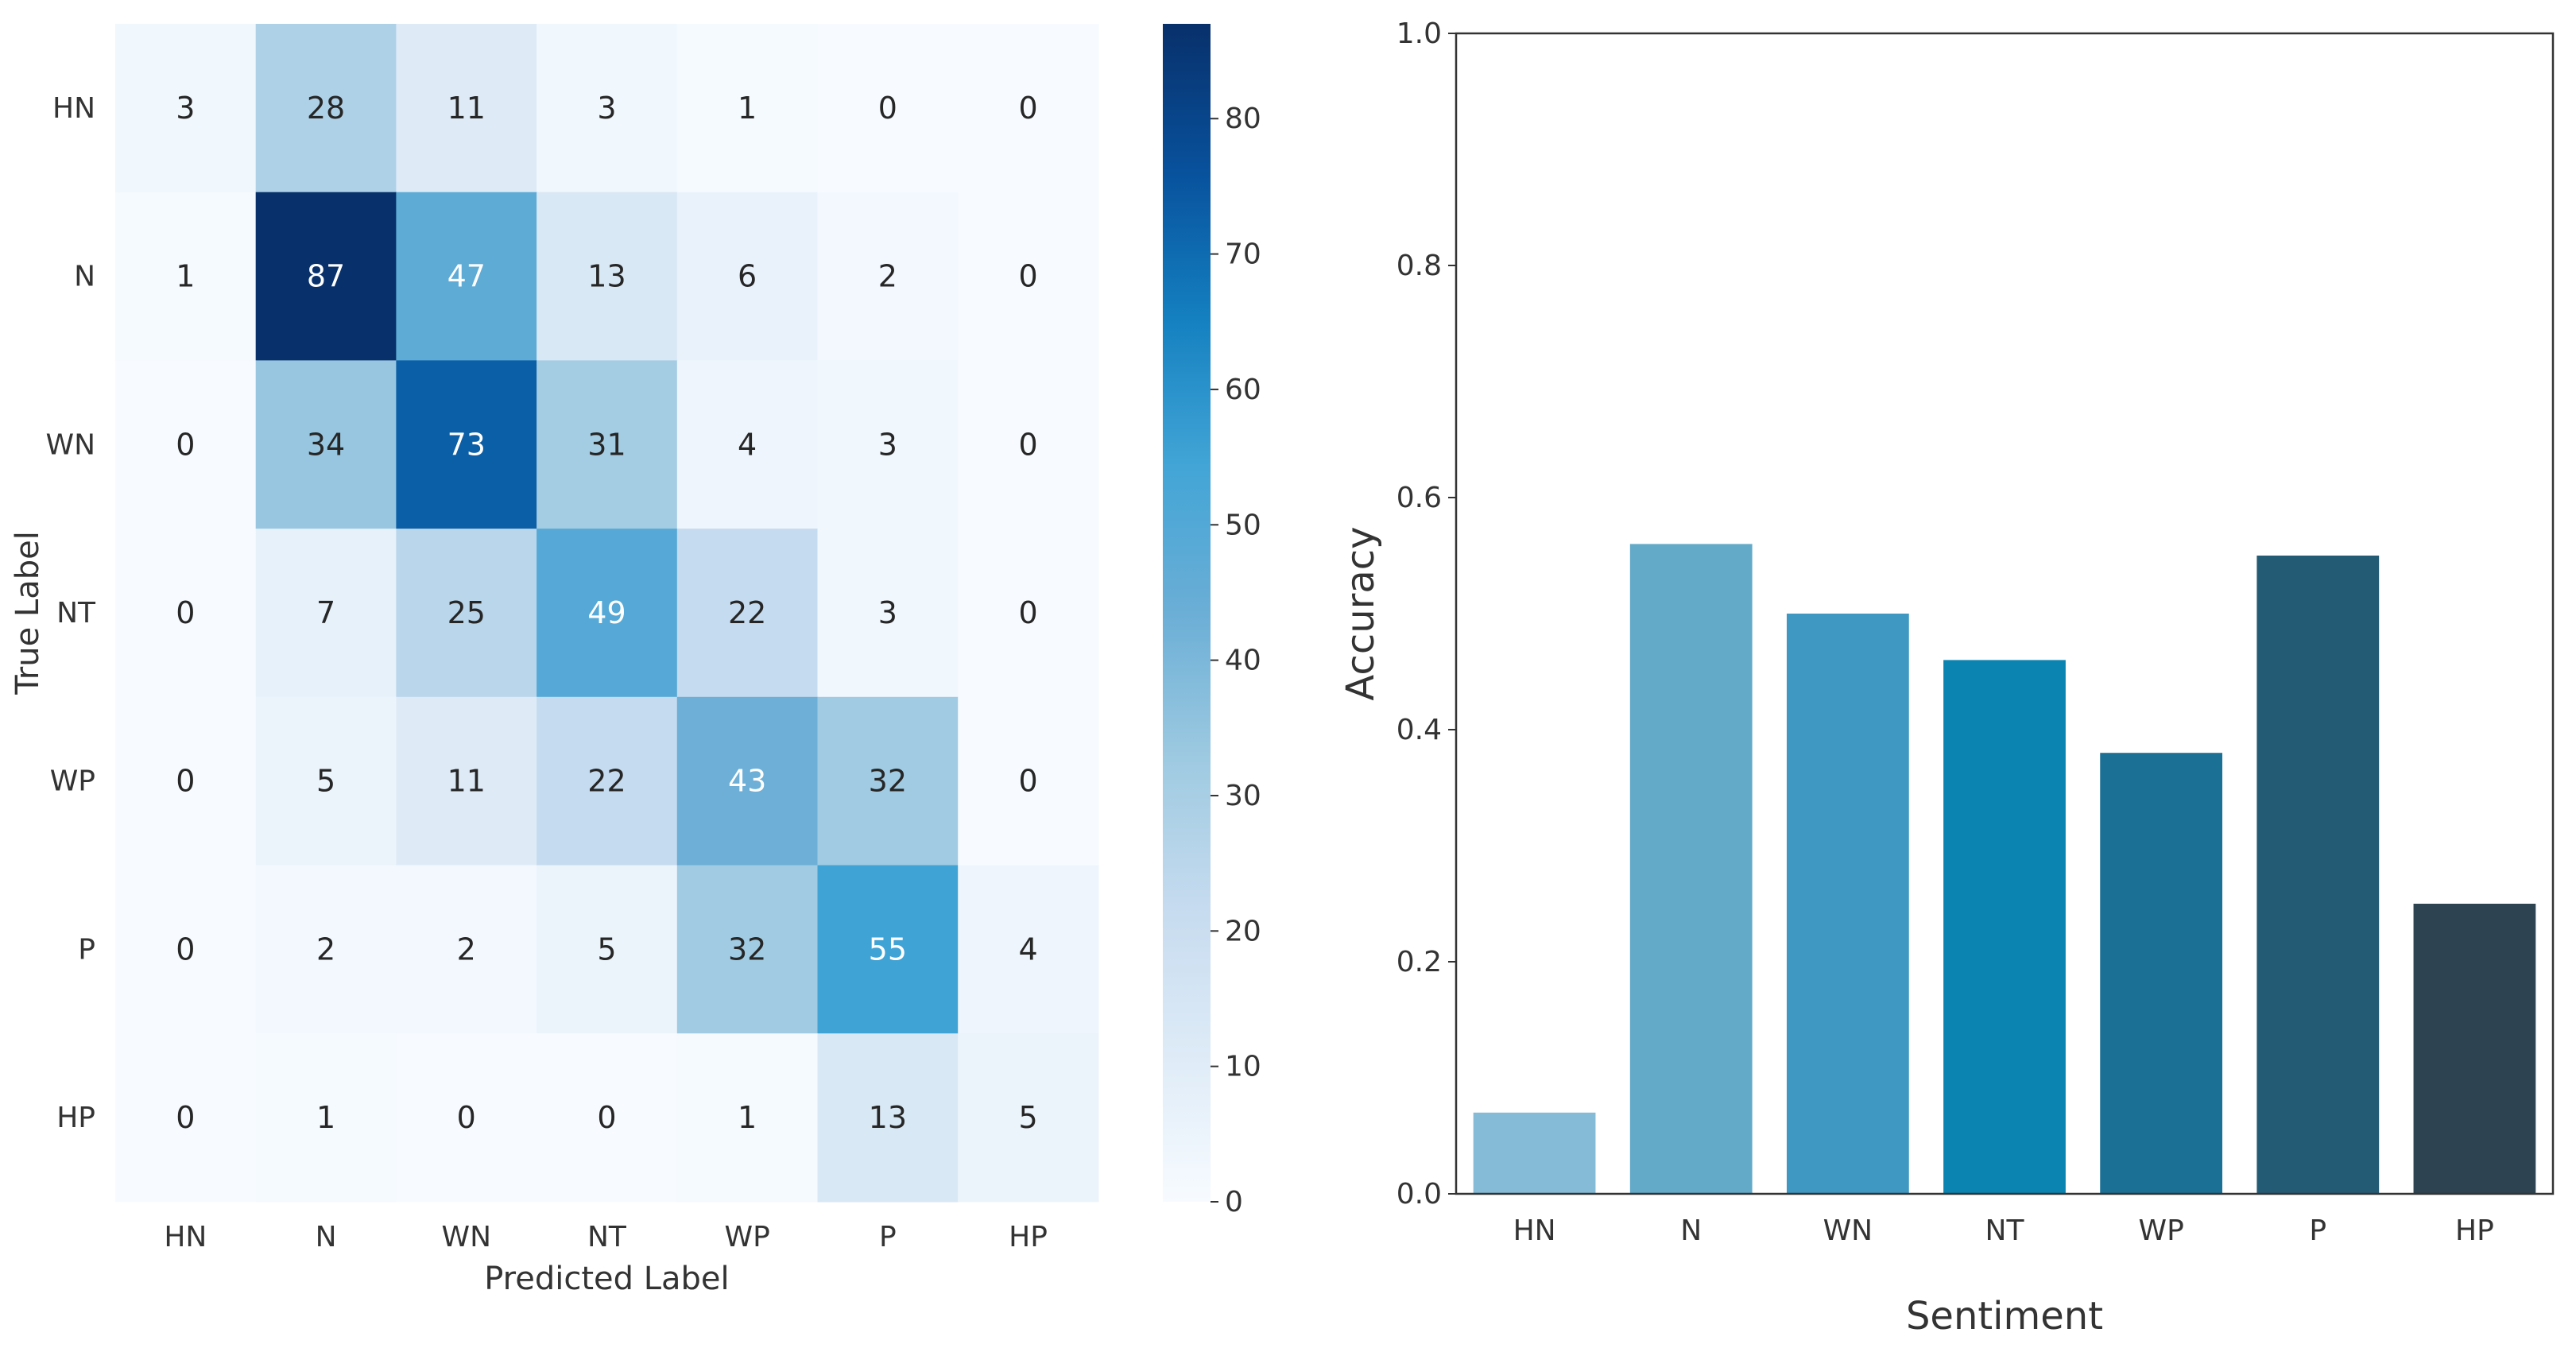 The width and height of the screenshot is (2576, 1352). What do you see at coordinates (747, 444) in the screenshot?
I see `heatmap-cell-label: 4` at bounding box center [747, 444].